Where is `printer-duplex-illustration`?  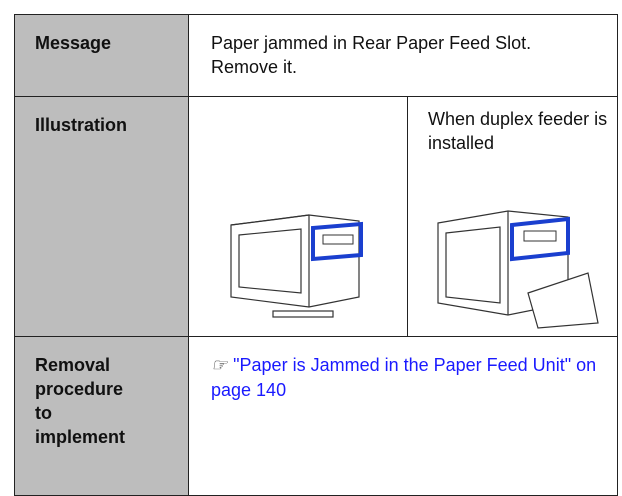 printer-duplex-illustration is located at coordinates (518, 269).